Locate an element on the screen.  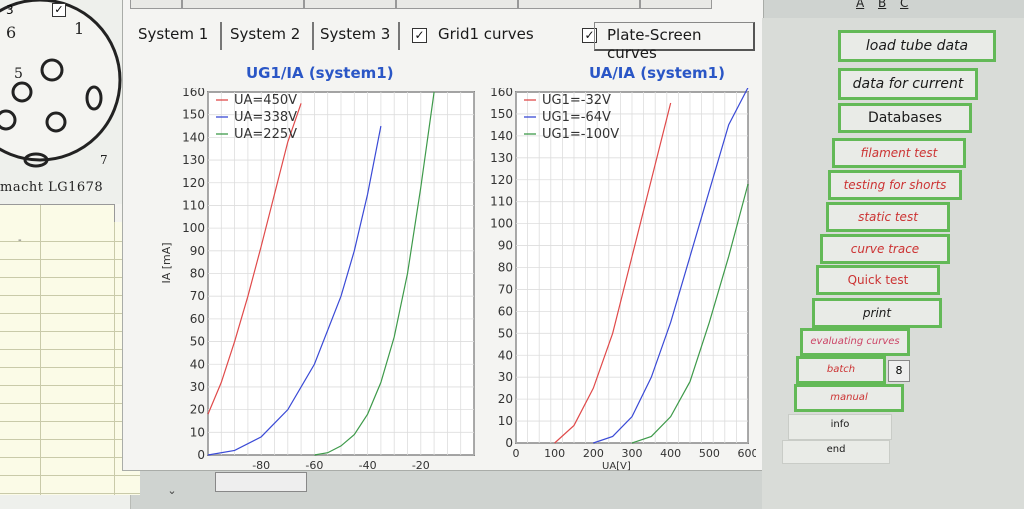
button-info: info is located at coordinates (840, 427).